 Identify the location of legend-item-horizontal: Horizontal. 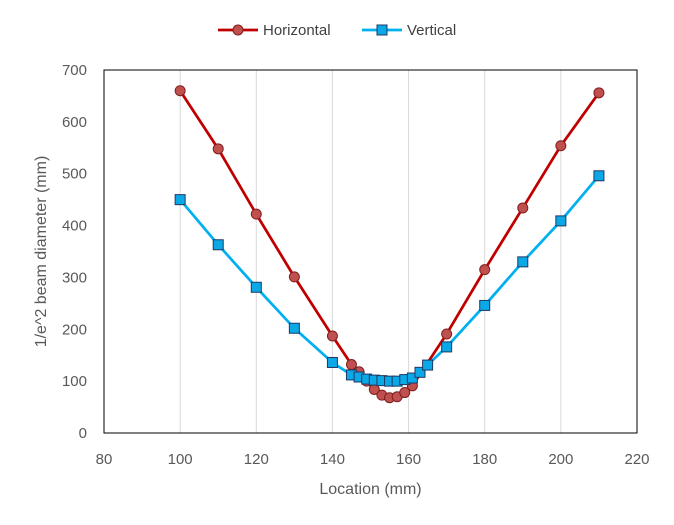
(274, 30).